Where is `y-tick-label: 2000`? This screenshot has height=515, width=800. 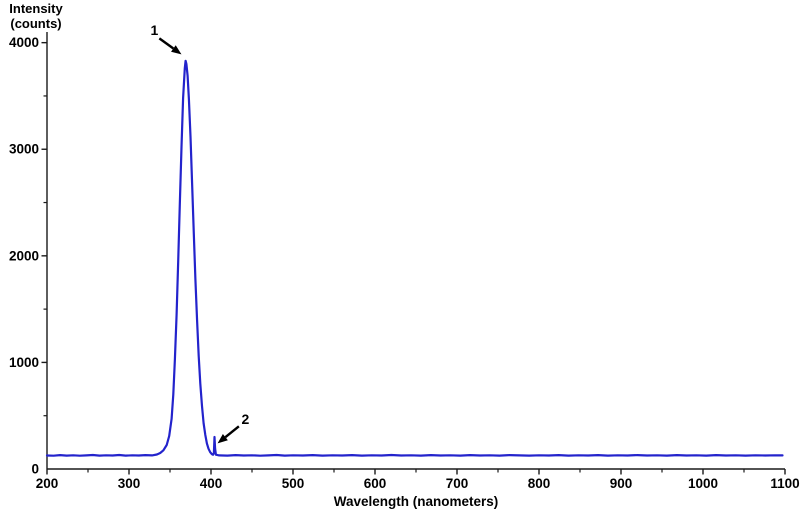
y-tick-label: 2000 is located at coordinates (24, 255).